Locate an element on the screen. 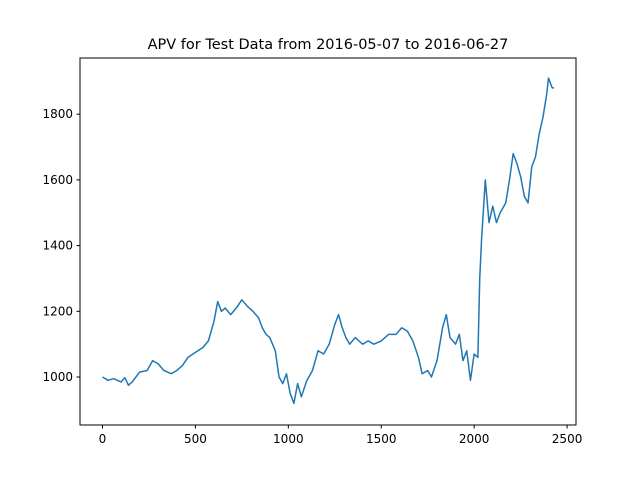 The height and width of the screenshot is (480, 640). x-tick-label: 1500 is located at coordinates (381, 439).